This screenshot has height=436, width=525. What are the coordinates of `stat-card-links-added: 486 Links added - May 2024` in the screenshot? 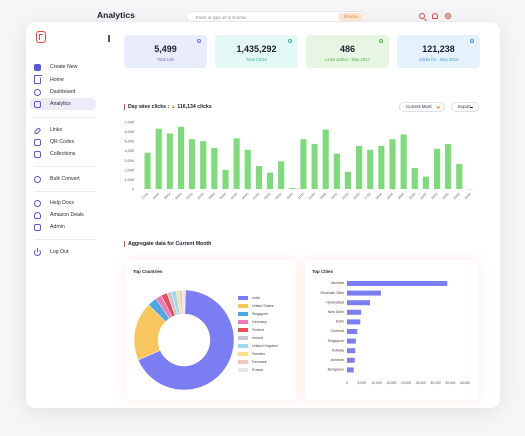 It's located at (347, 51).